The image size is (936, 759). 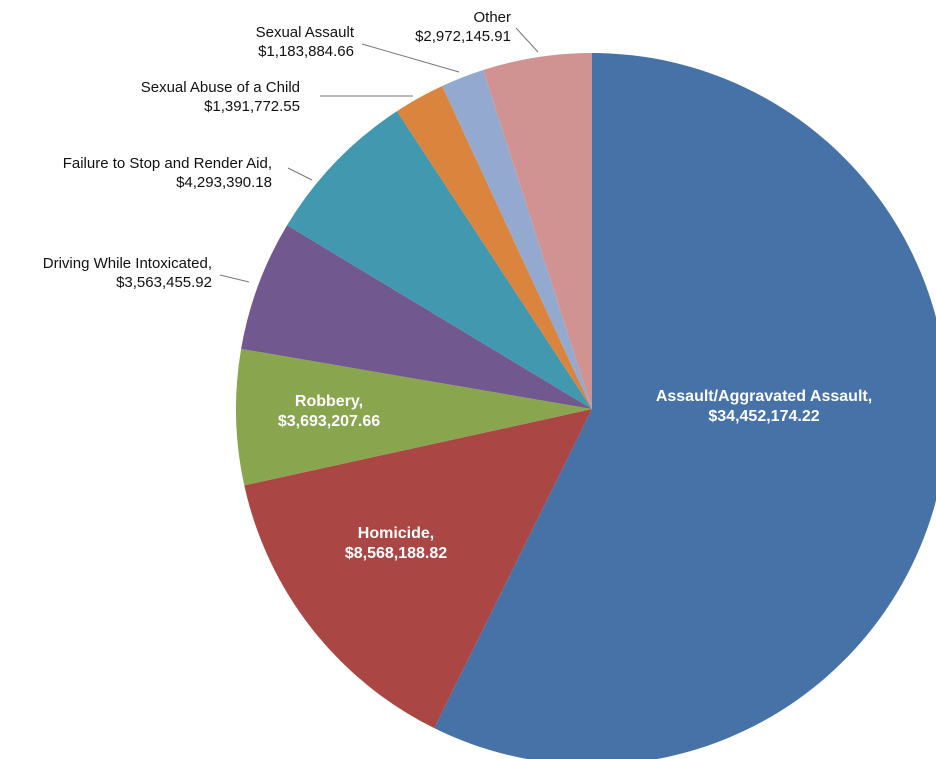 I want to click on slice-label-homicide: Homicide, $8,568,188.82, so click(x=396, y=543).